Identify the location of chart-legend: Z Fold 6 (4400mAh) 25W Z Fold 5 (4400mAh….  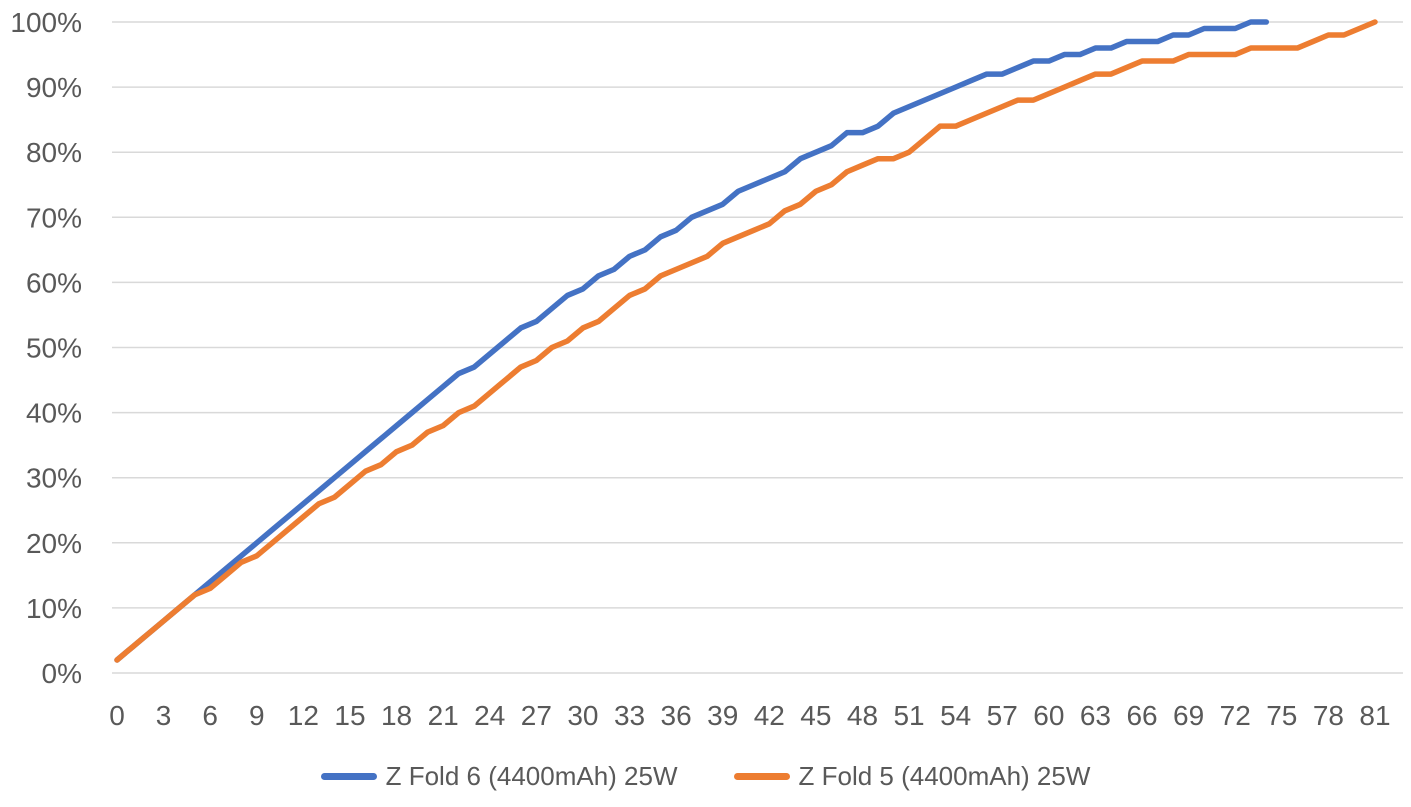
(705, 776).